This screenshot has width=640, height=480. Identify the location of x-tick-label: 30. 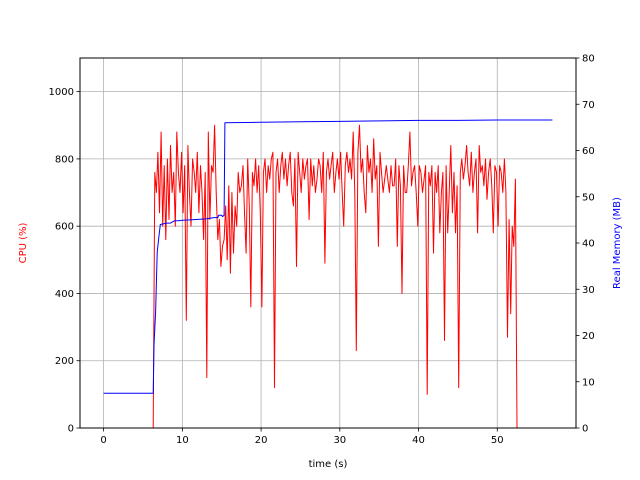
(339, 440).